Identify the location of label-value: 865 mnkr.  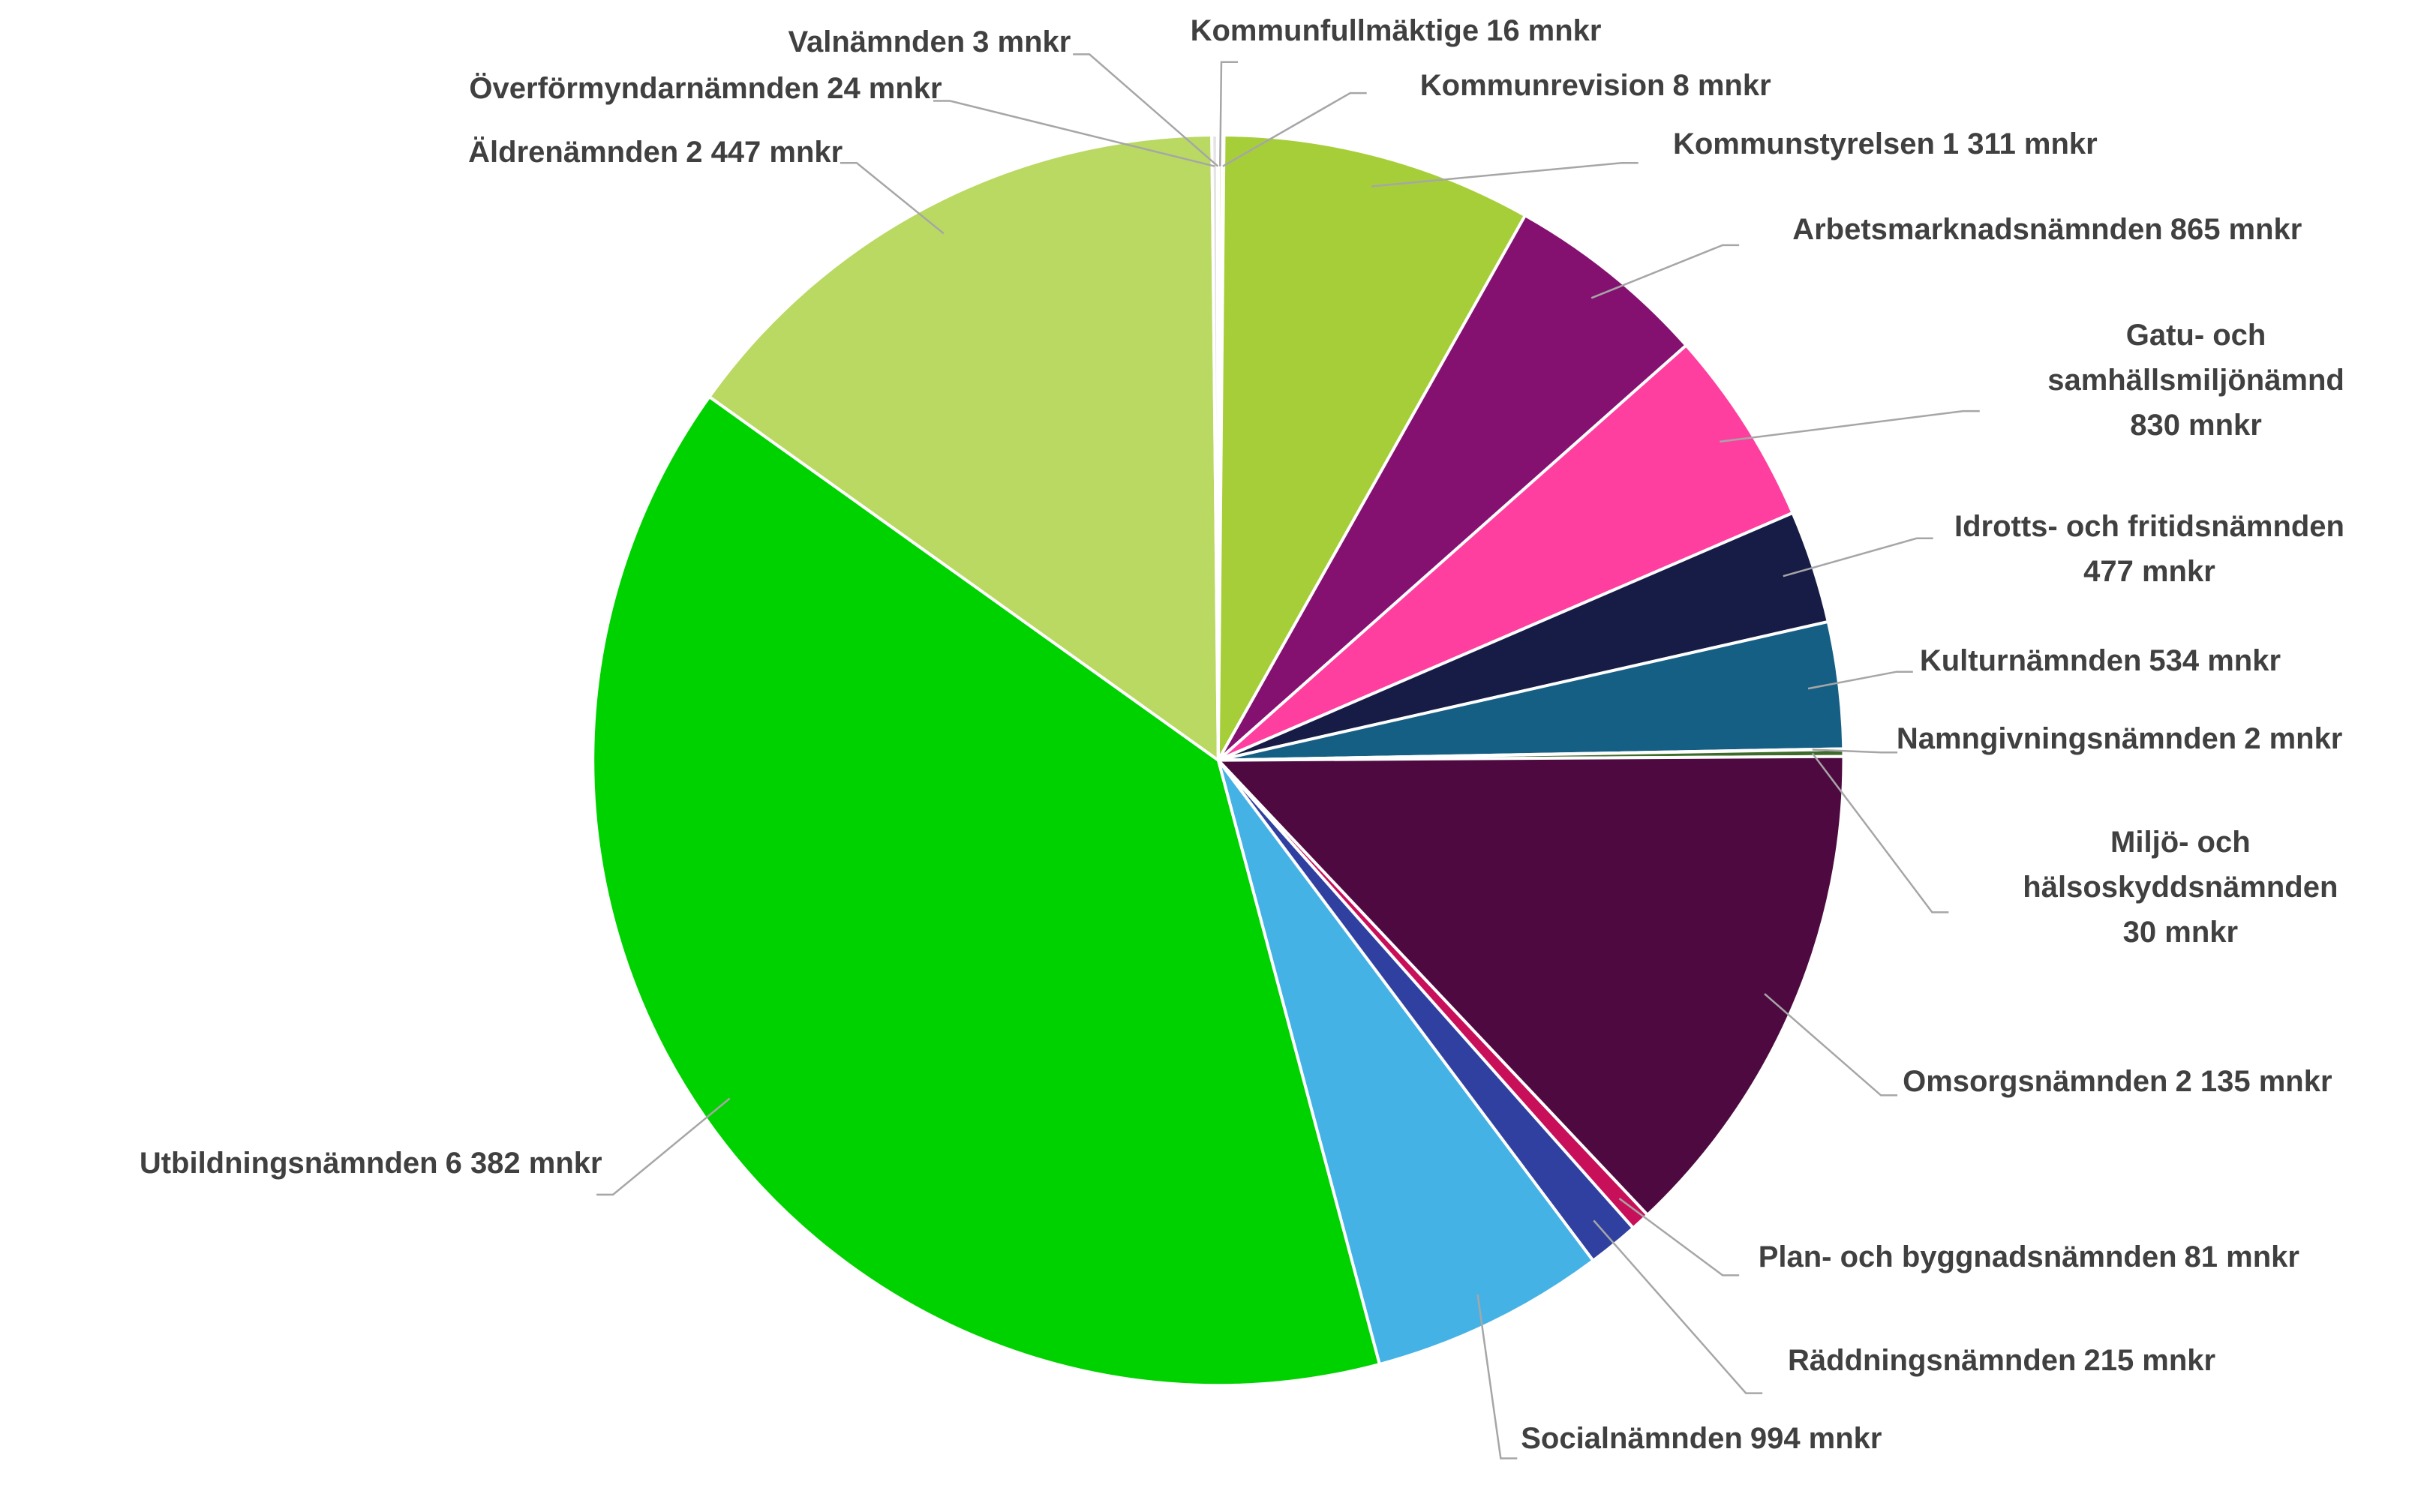
(2236, 230).